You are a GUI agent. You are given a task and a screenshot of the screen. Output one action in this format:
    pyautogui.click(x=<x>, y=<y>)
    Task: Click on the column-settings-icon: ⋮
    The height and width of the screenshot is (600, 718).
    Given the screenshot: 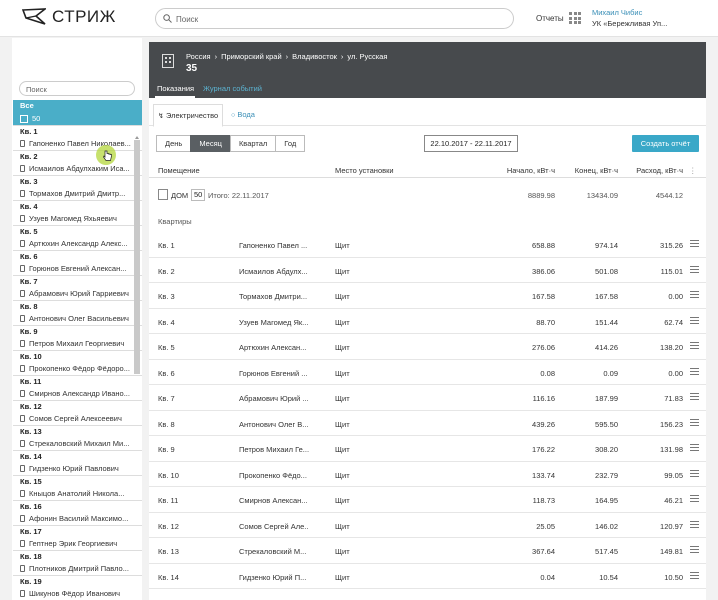 What is the action you would take?
    pyautogui.click(x=693, y=170)
    